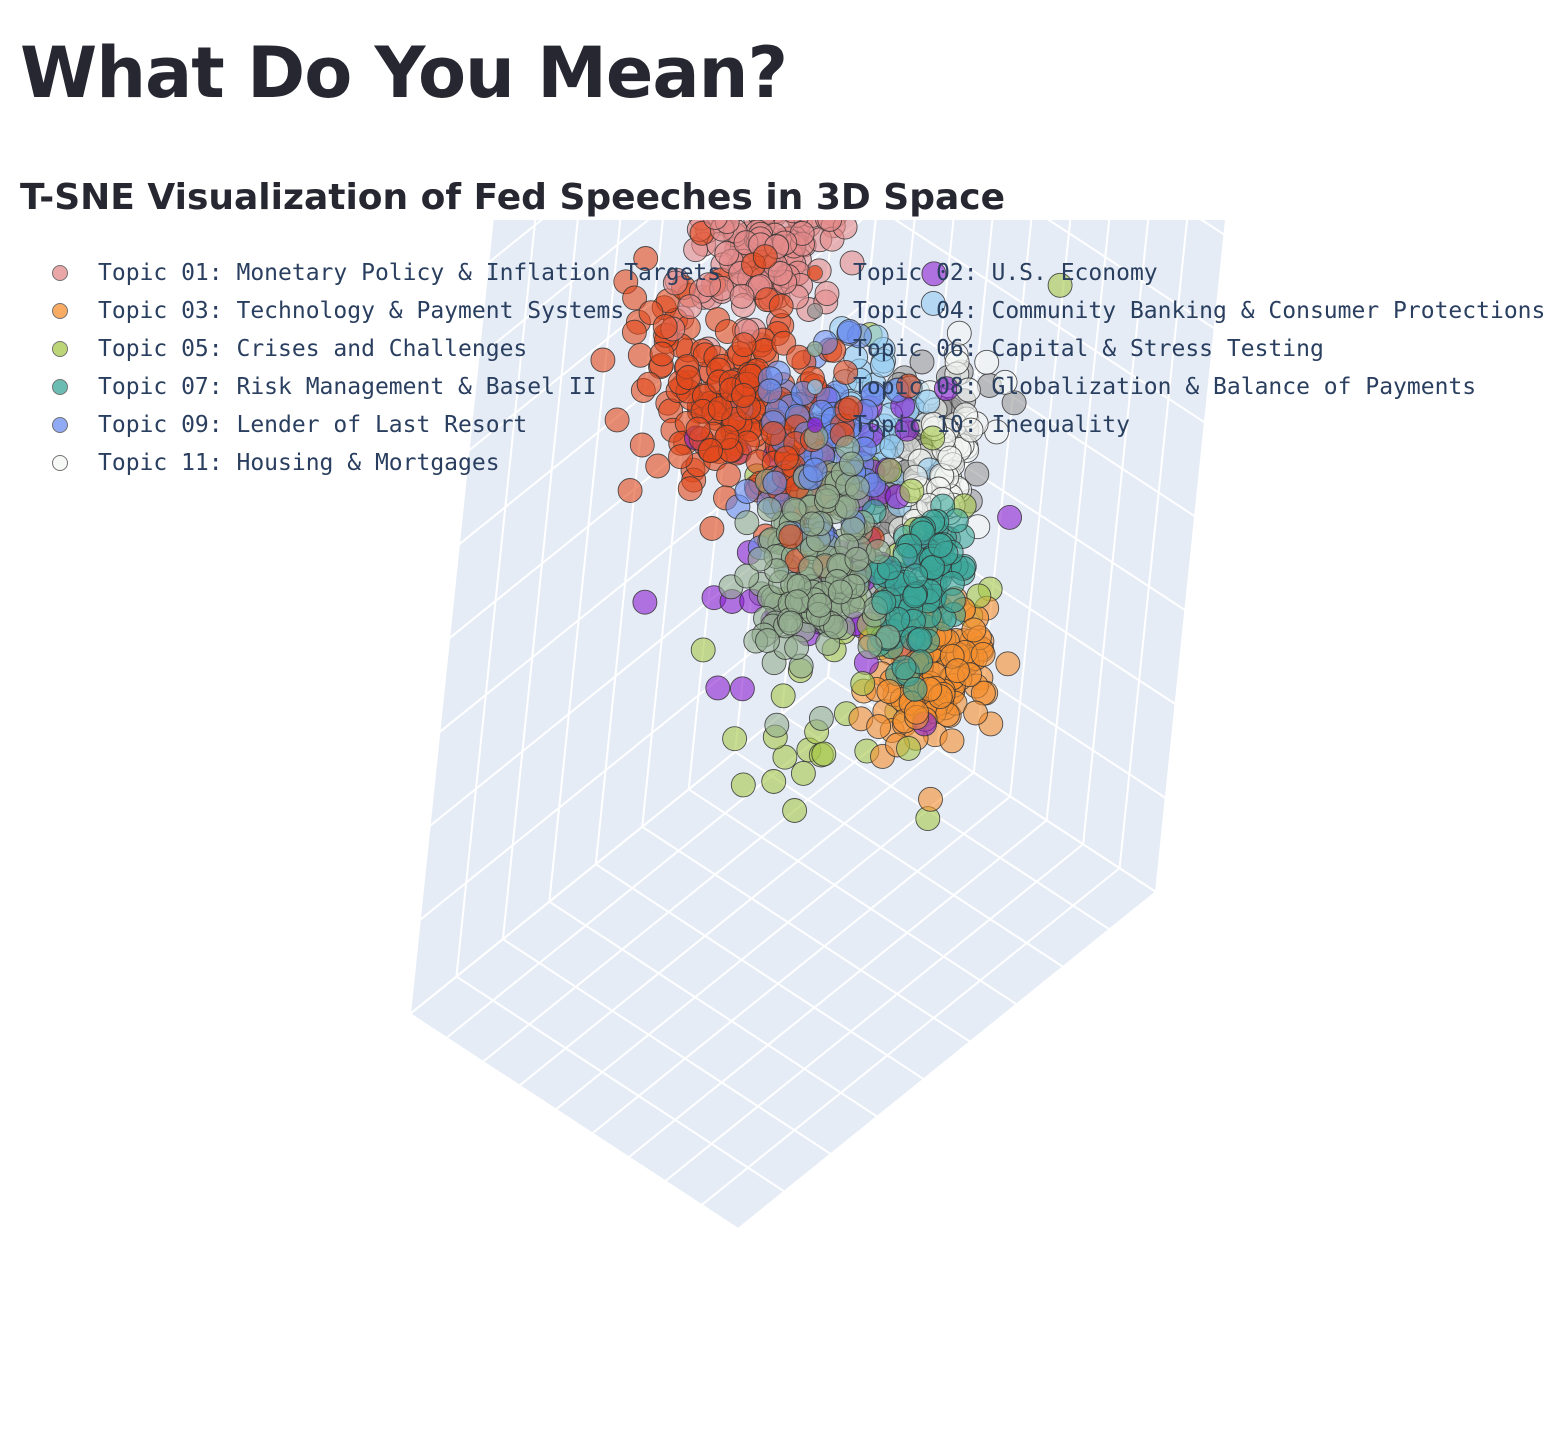 The image size is (1552, 1440). Describe the element at coordinates (334, 311) in the screenshot. I see `legend-item-topic-03: Topic 03: Technology & Payment Systems` at that location.